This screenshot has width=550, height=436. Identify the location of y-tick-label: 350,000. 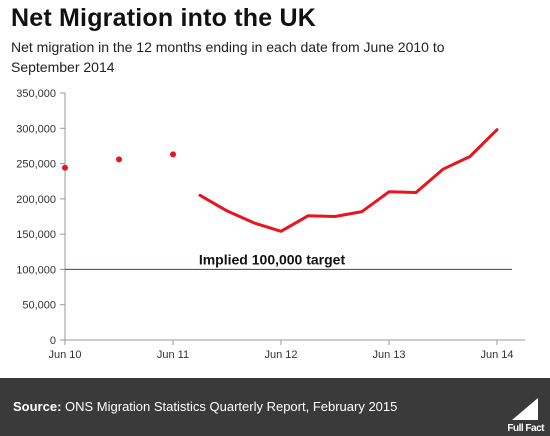
(36, 94).